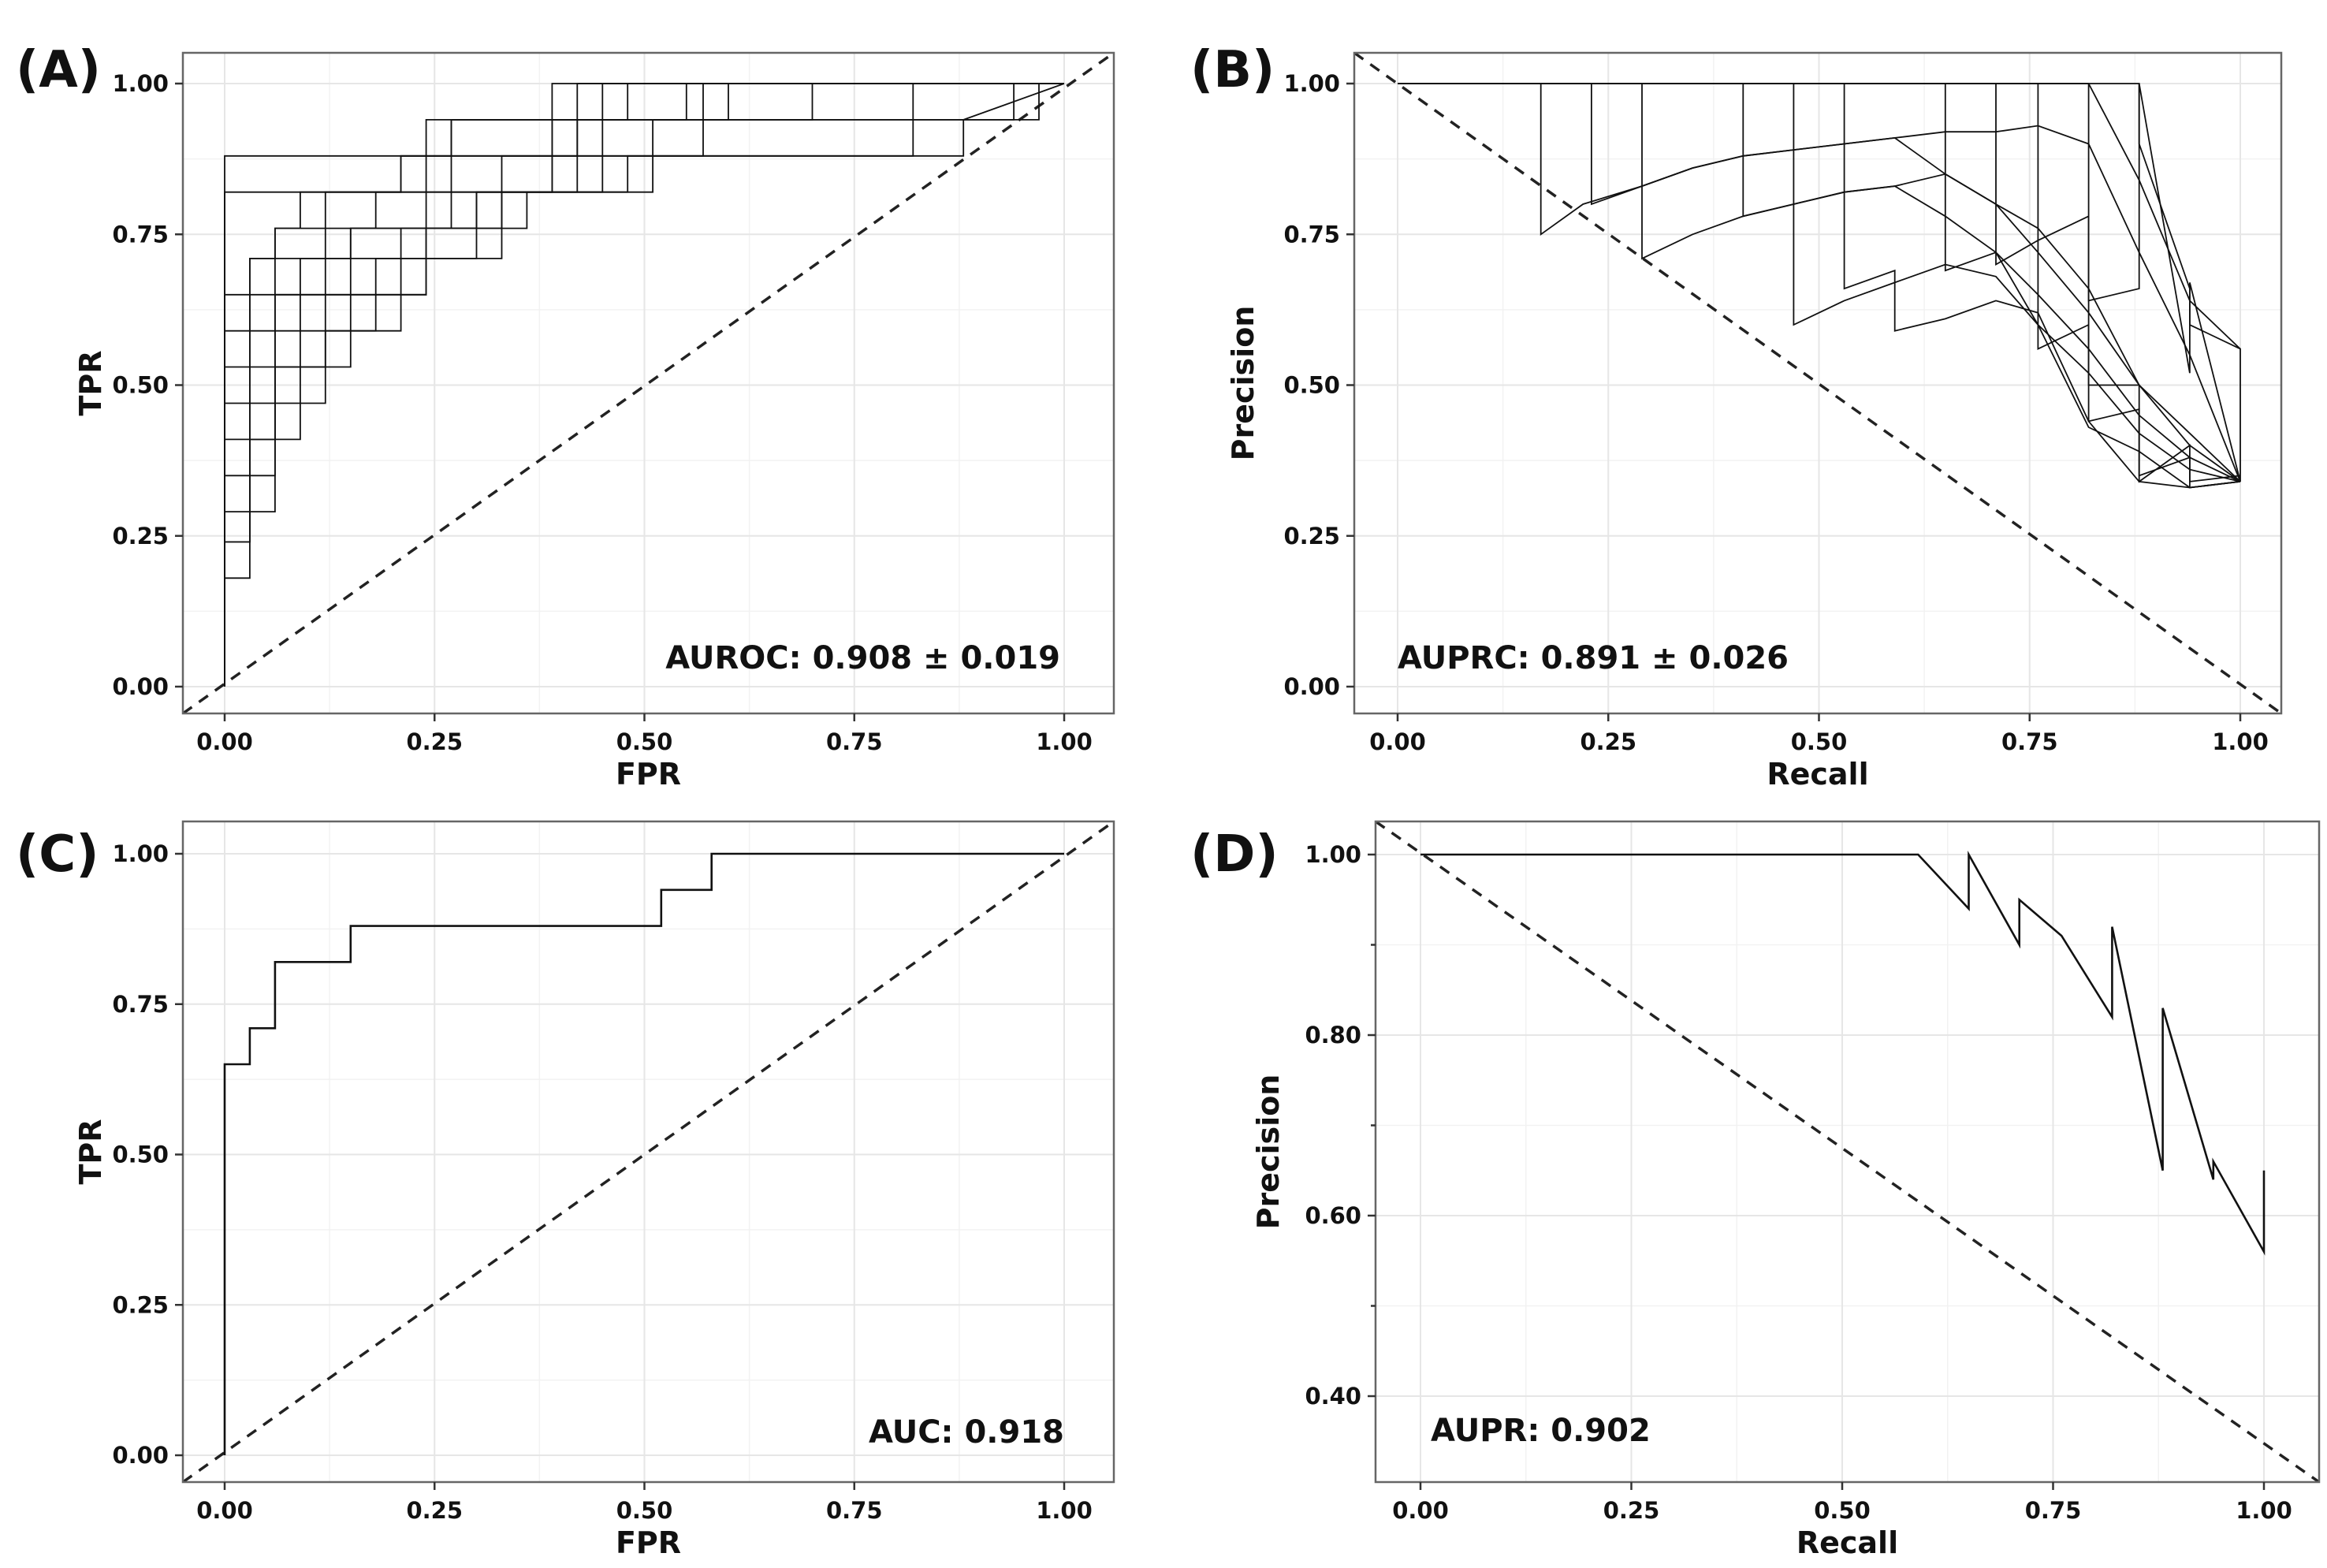  What do you see at coordinates (862, 658) in the screenshot?
I see `annotation: AUROC: 0.908 ± 0.019` at bounding box center [862, 658].